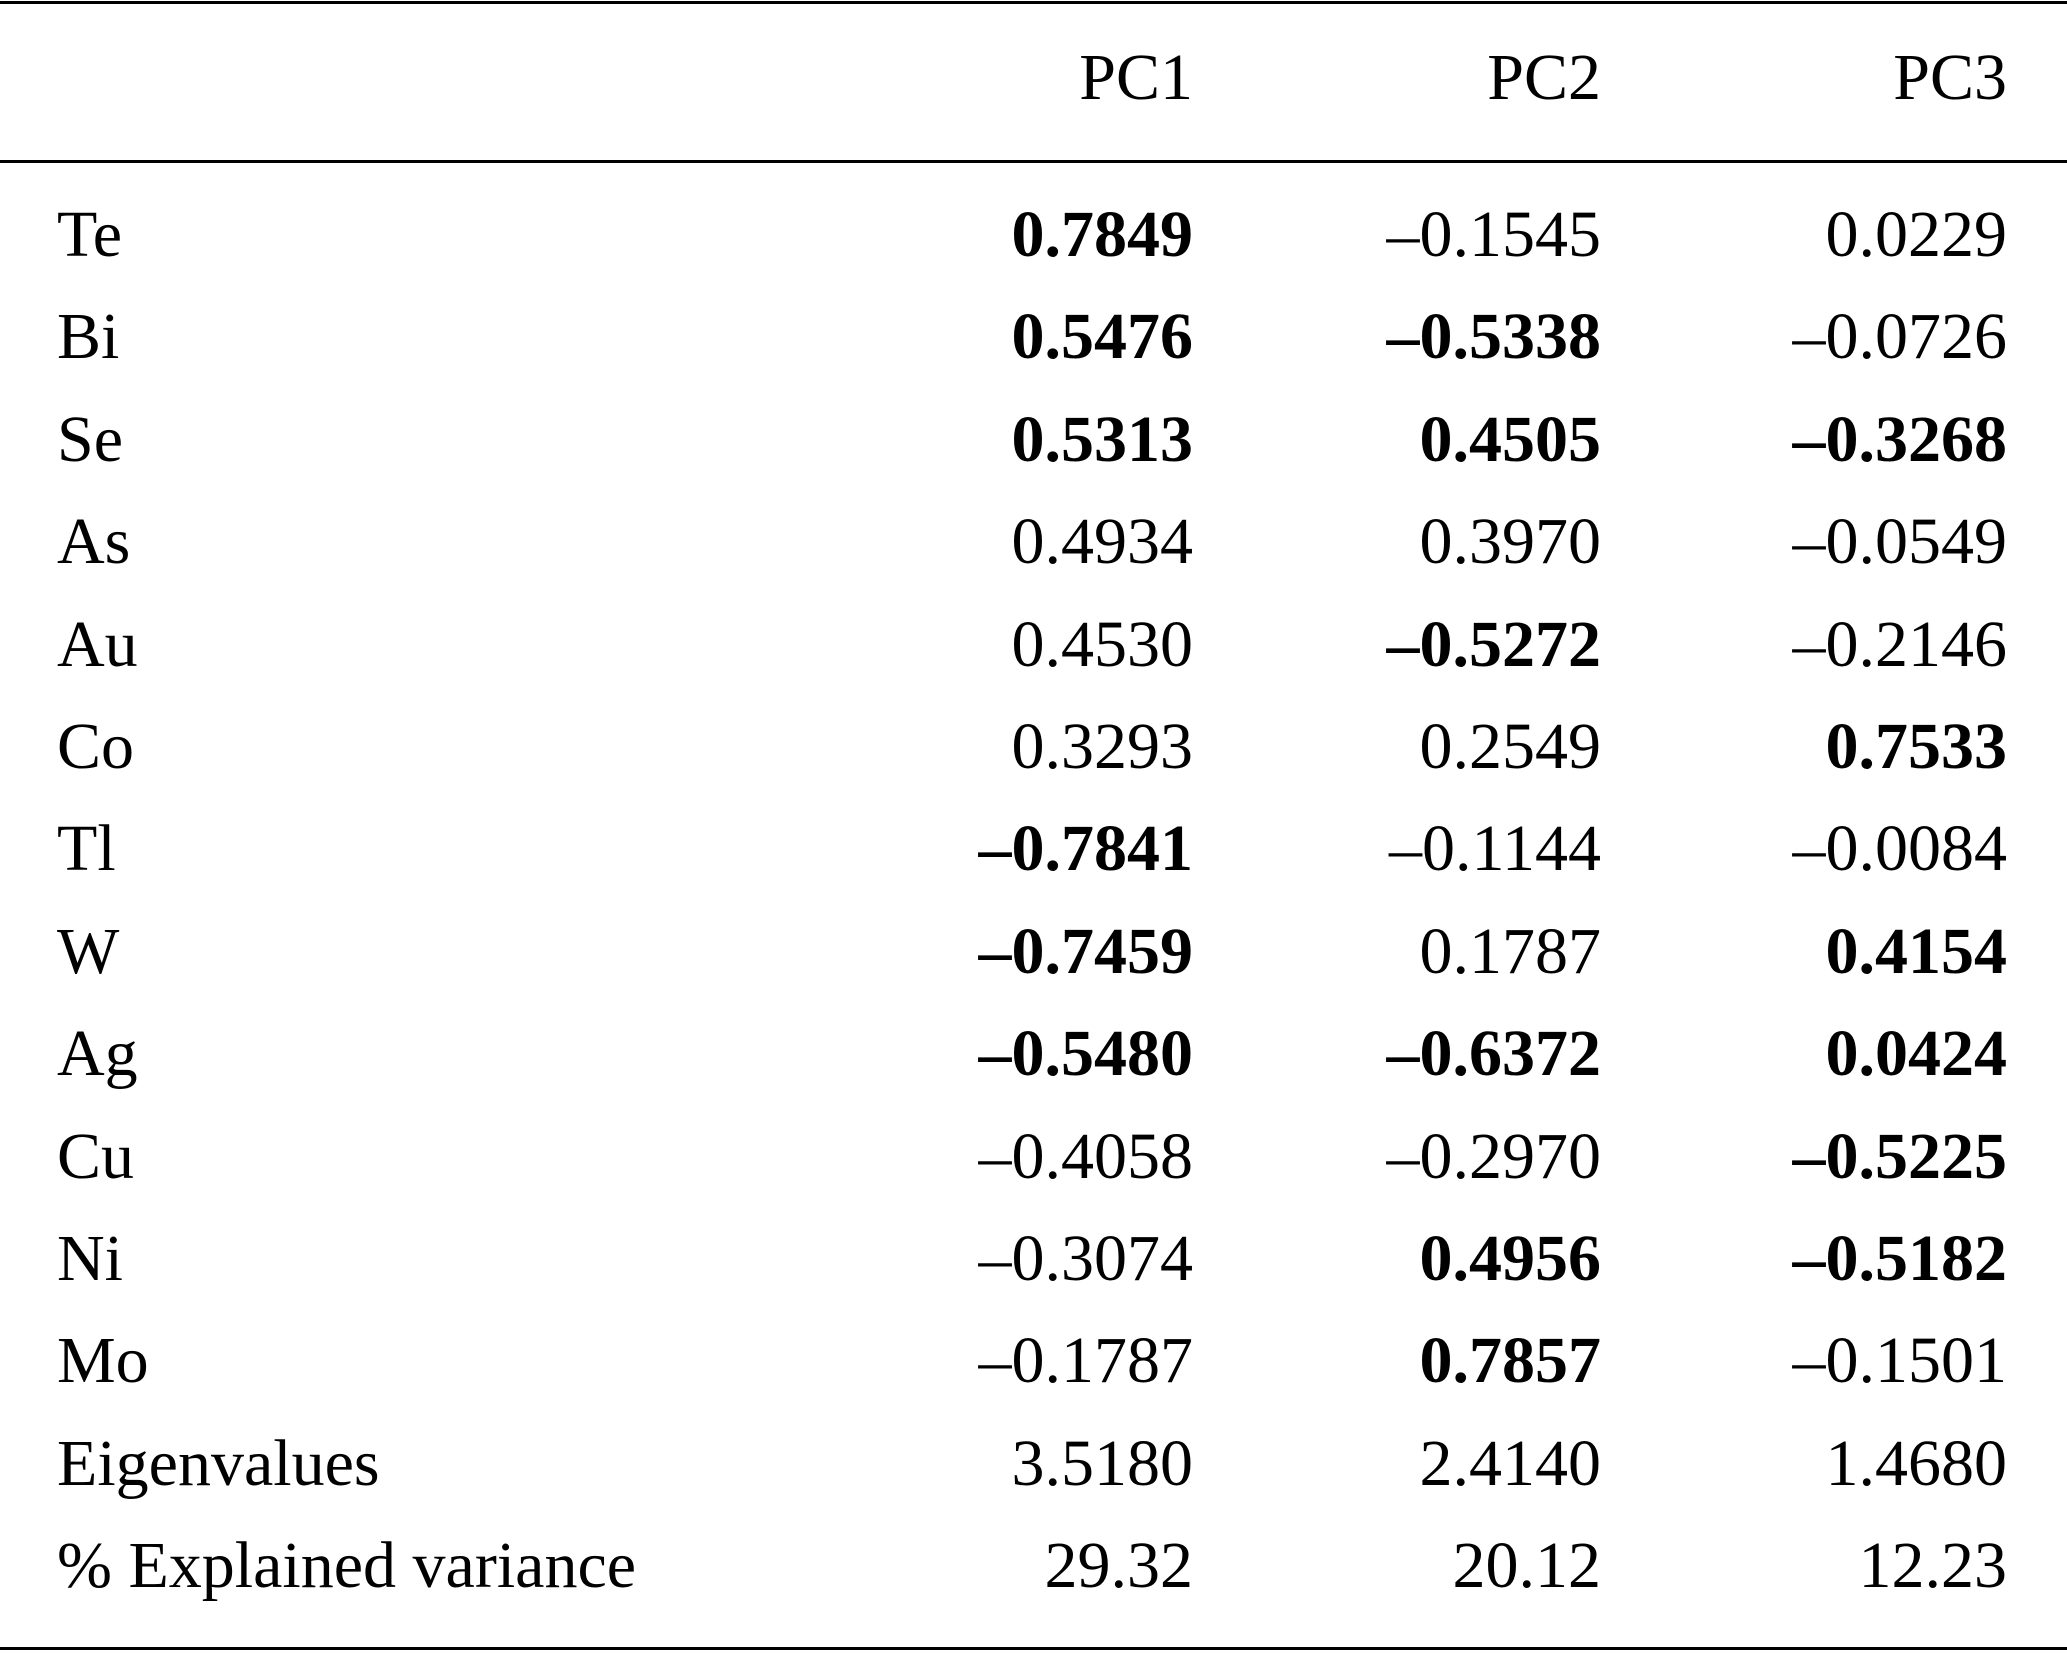  Describe the element at coordinates (1916, 234) in the screenshot. I see `table-cell: 0.0229` at that location.